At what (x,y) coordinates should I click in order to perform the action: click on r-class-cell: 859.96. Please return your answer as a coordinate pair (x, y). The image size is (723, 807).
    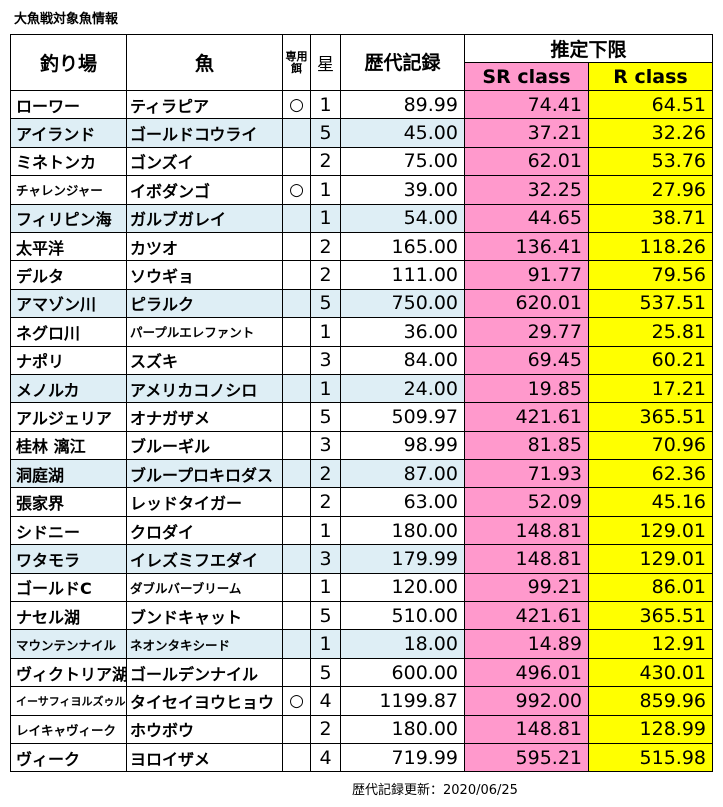
    Looking at the image, I should click on (650, 701).